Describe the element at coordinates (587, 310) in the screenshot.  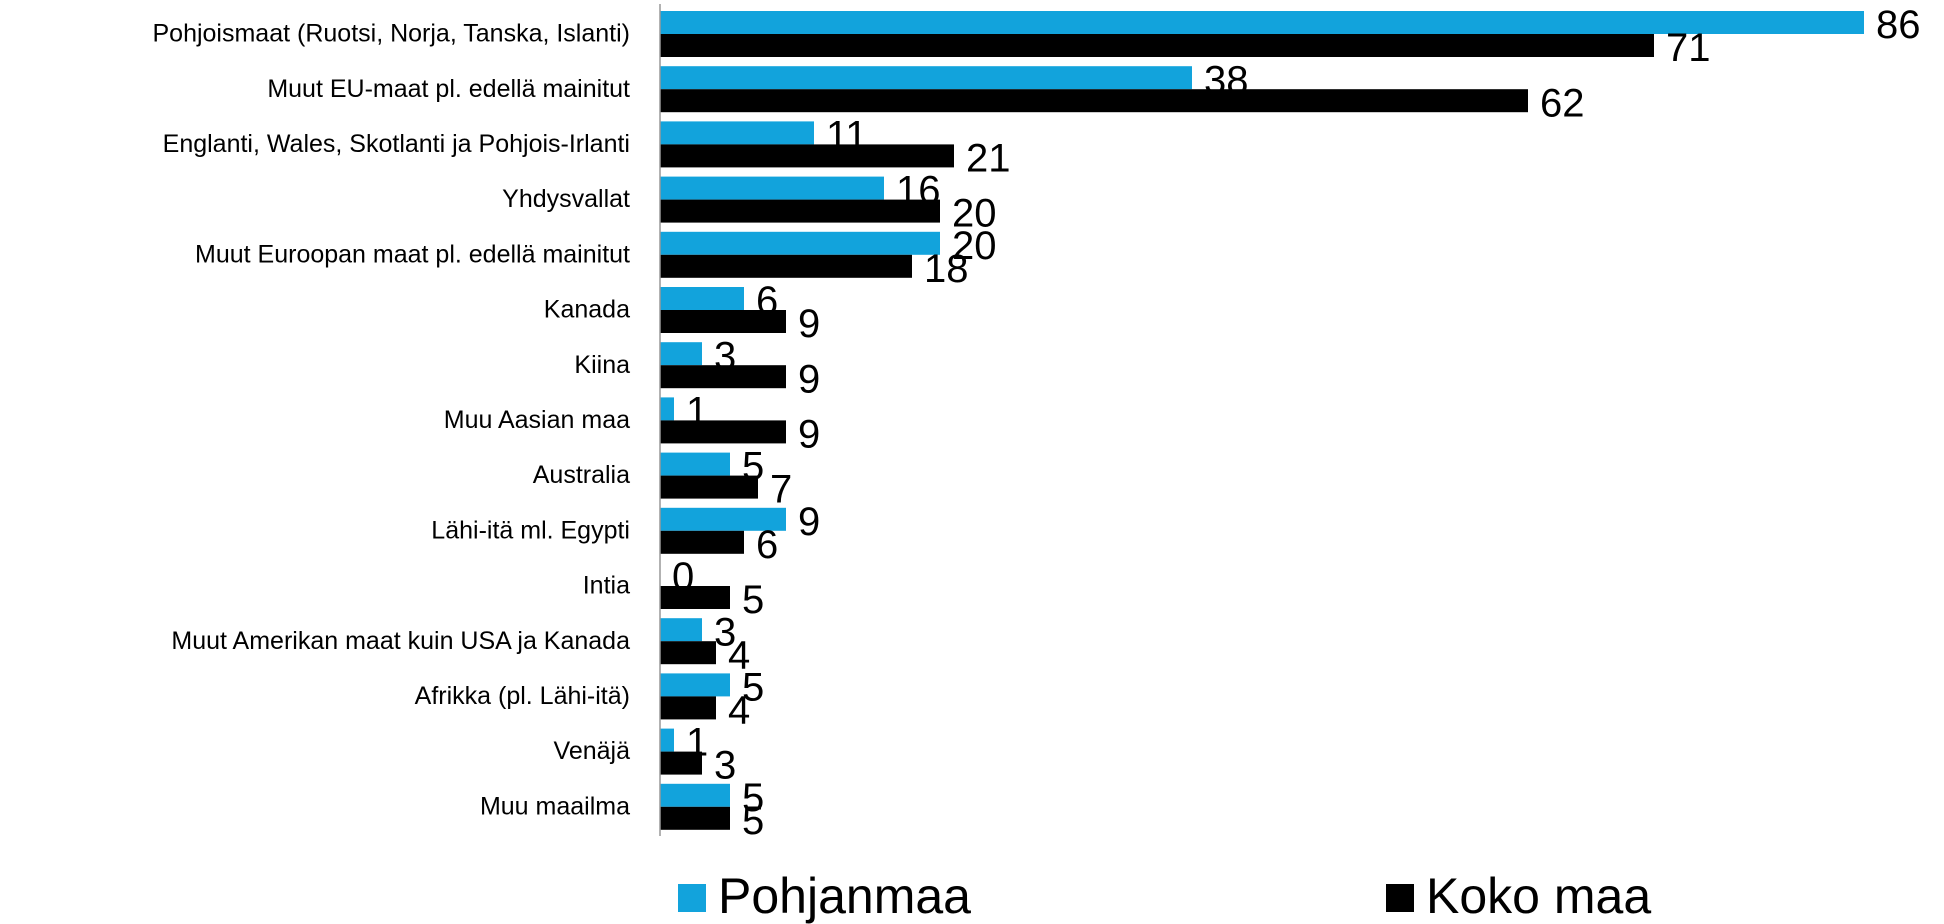
I see `category-label: Kanada` at that location.